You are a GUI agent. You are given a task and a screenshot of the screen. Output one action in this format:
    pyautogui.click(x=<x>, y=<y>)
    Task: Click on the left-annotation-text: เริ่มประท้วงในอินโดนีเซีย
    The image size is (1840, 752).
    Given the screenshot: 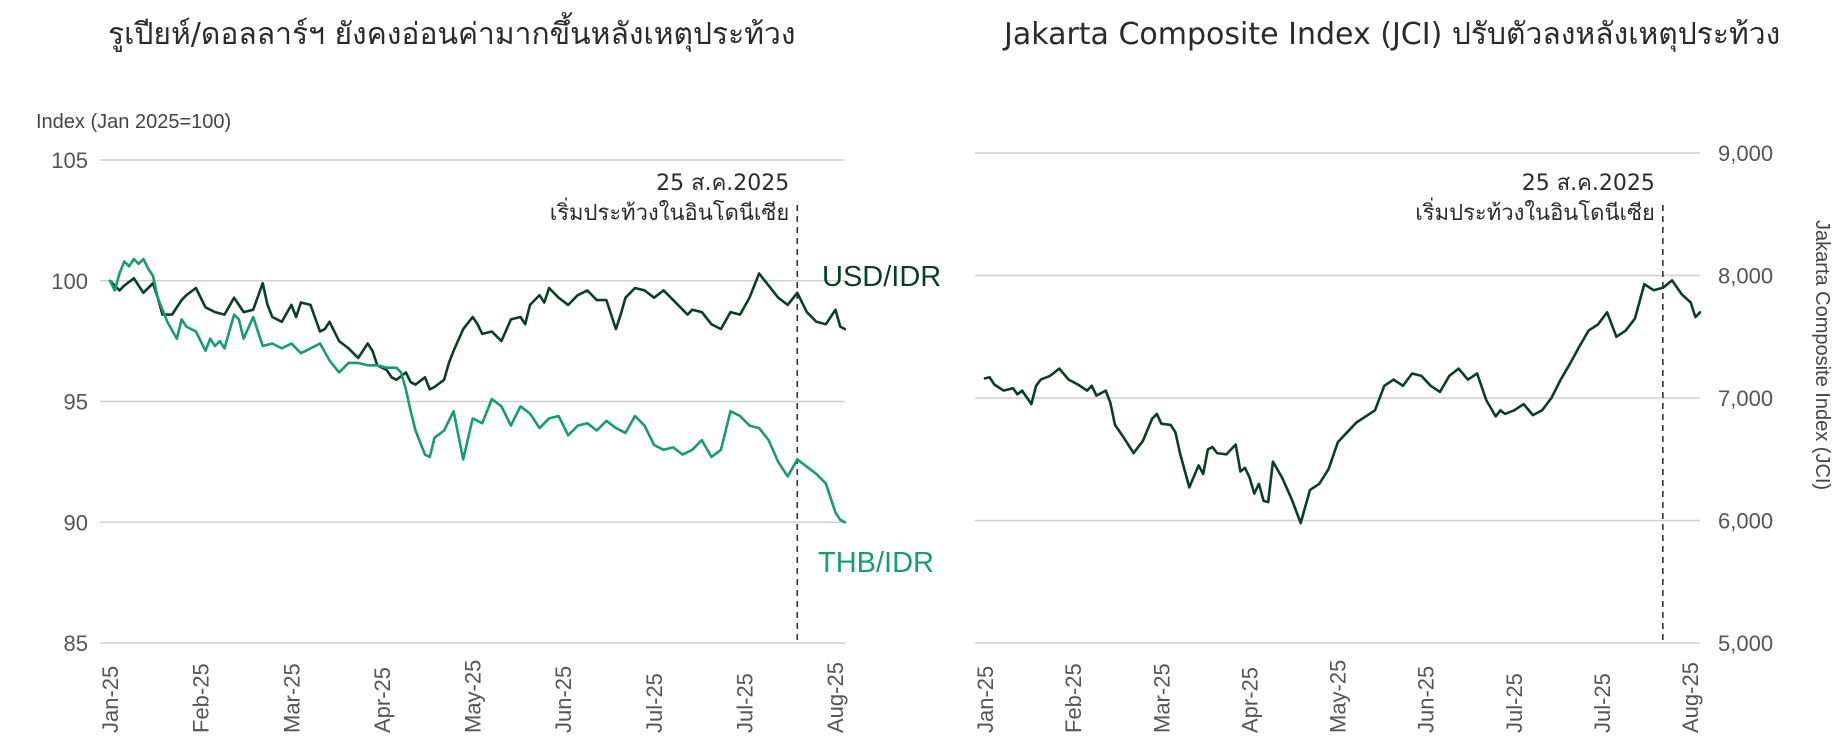 What is the action you would take?
    pyautogui.click(x=670, y=211)
    